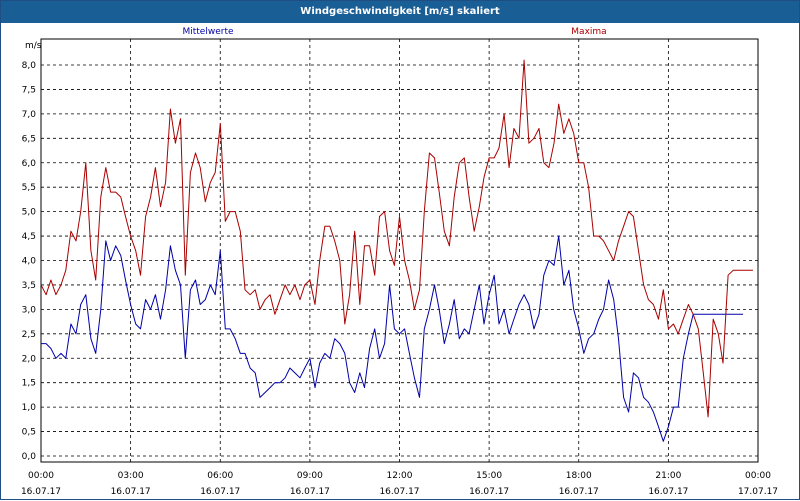  Describe the element at coordinates (29, 237) in the screenshot. I see `y-tick-label: 4,5` at that location.